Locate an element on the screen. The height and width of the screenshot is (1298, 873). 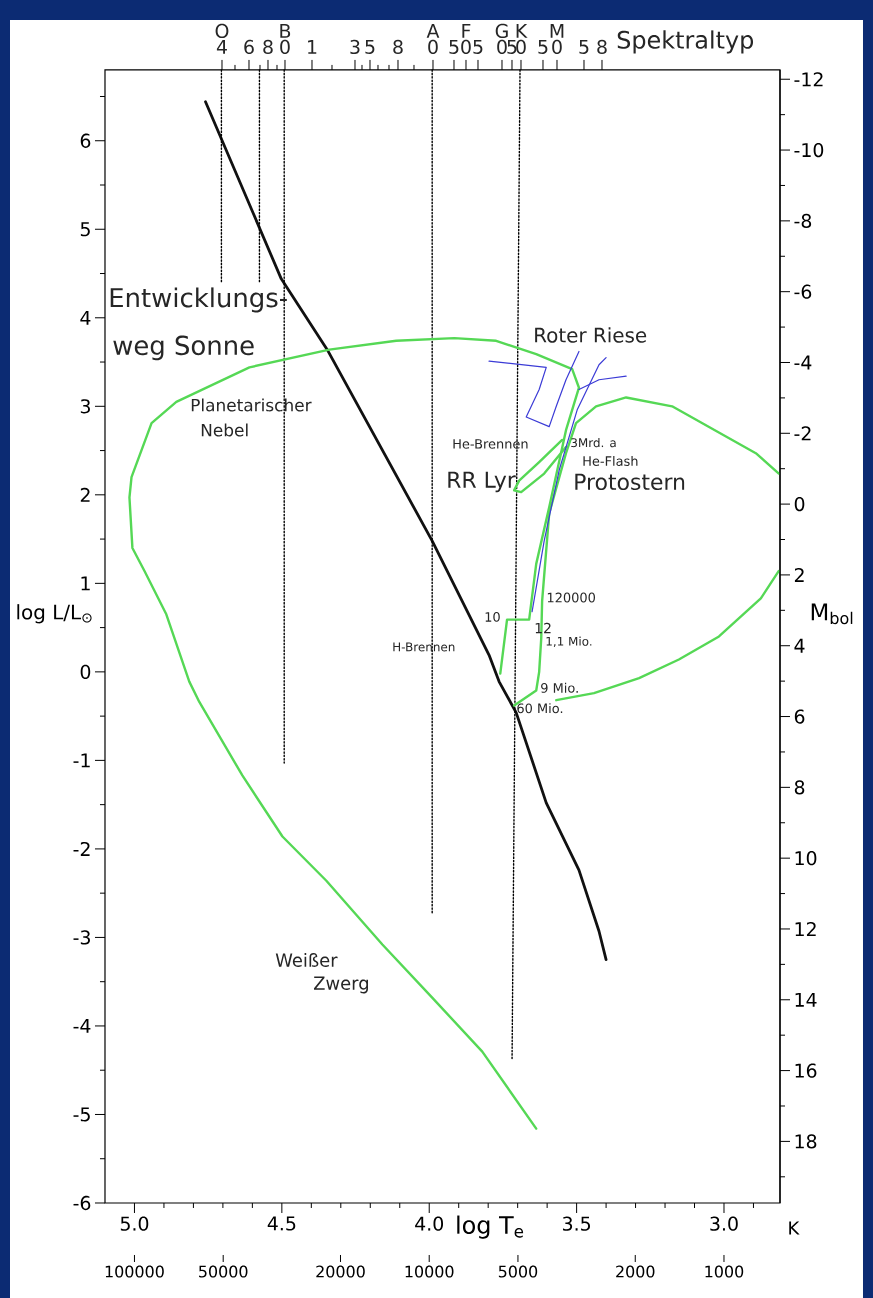
annotation: 10 is located at coordinates (492, 617).